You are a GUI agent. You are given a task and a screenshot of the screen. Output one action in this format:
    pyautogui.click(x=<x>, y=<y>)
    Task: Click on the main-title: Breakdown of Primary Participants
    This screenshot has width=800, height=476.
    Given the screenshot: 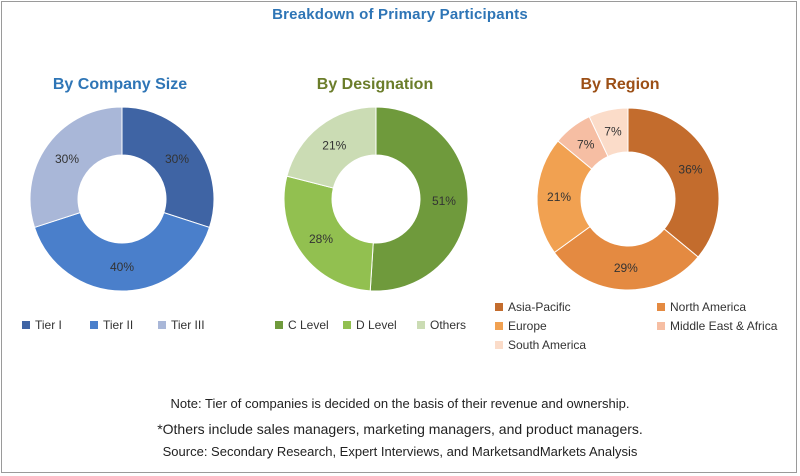 What is the action you would take?
    pyautogui.click(x=400, y=14)
    